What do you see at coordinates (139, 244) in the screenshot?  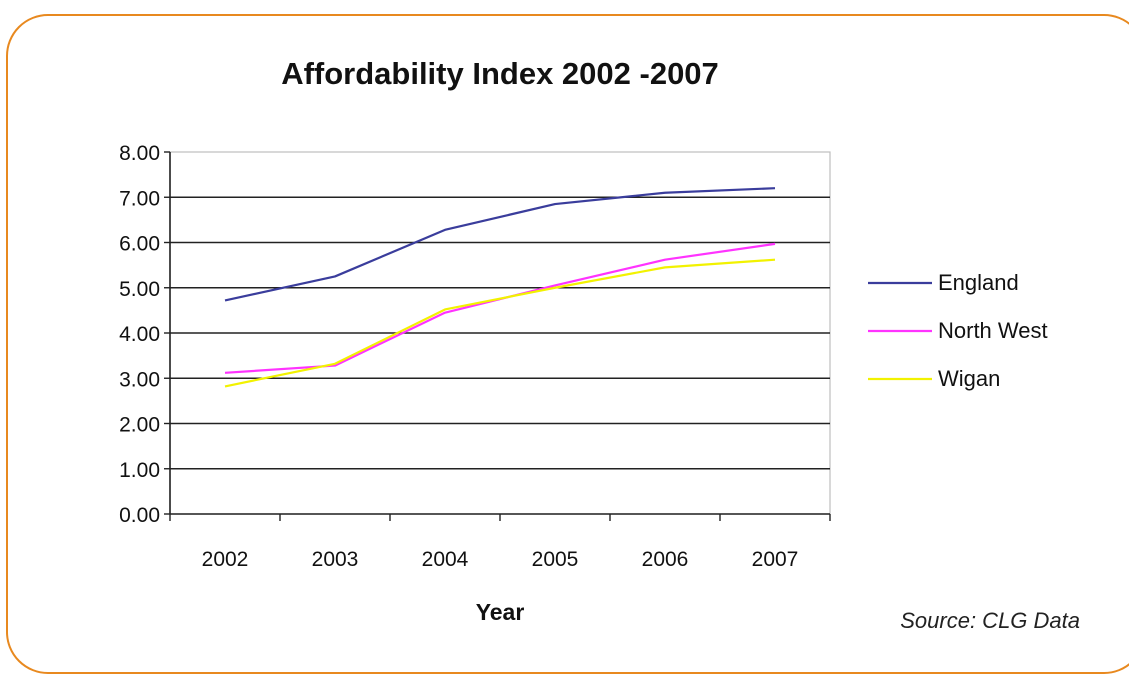 I see `y-tick-label: 6.00` at bounding box center [139, 244].